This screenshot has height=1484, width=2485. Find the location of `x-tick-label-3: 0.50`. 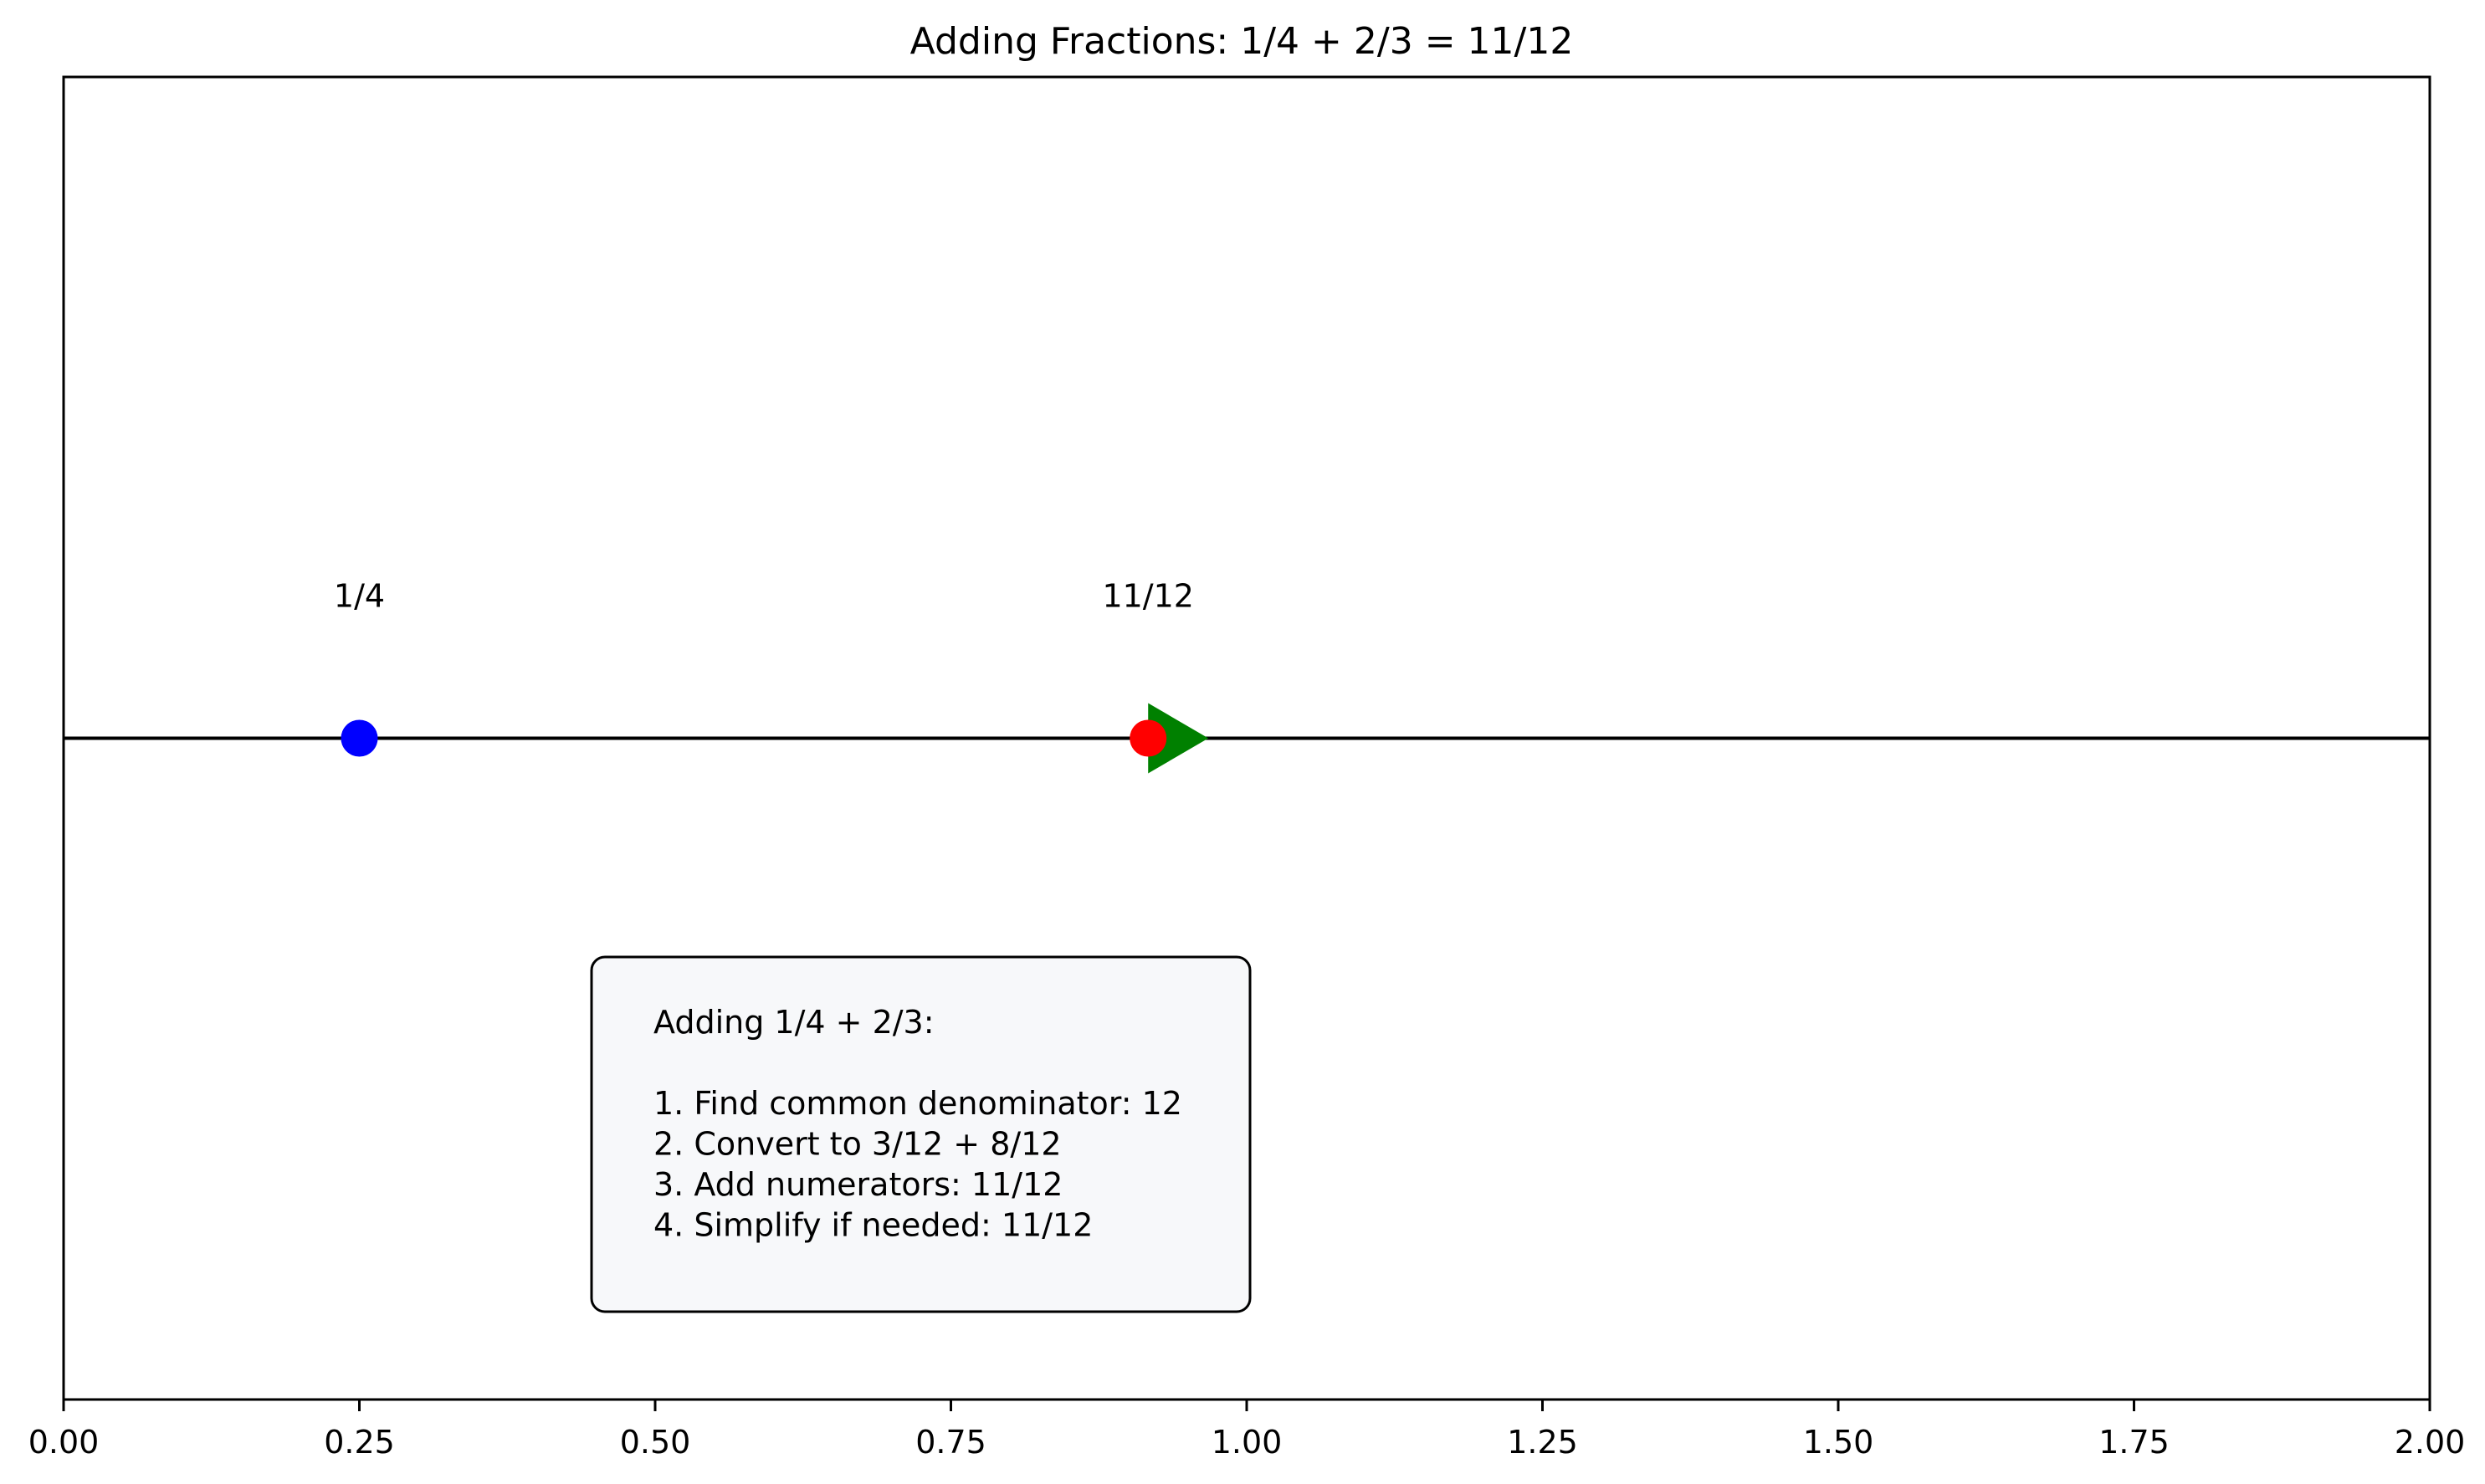

x-tick-label-3: 0.50 is located at coordinates (656, 1442).